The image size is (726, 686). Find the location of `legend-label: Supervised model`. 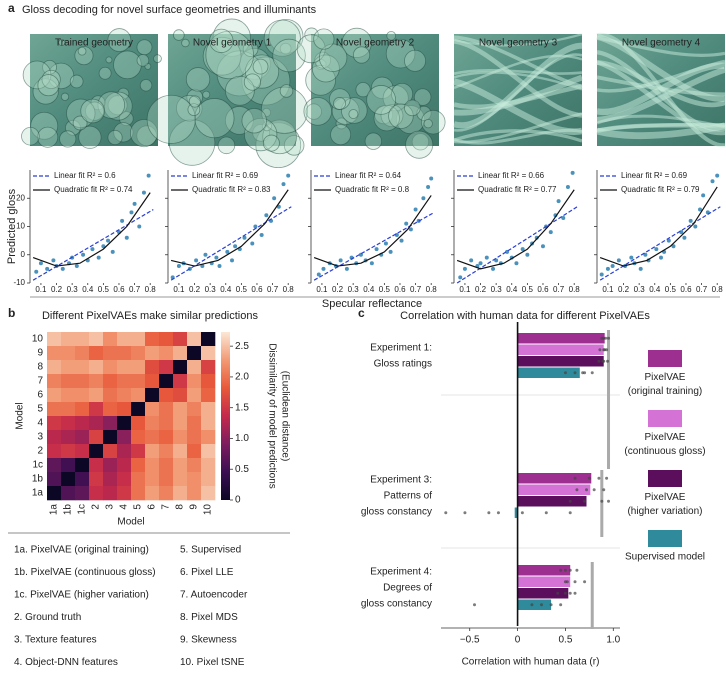

legend-label: Supervised model is located at coordinates (665, 557).